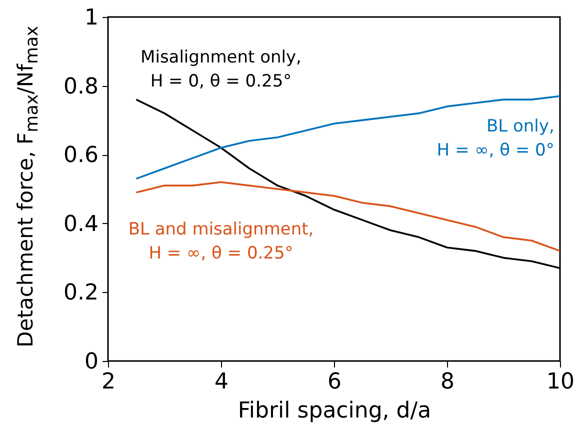 The width and height of the screenshot is (574, 444). I want to click on x-tick-label: 8, so click(447, 382).